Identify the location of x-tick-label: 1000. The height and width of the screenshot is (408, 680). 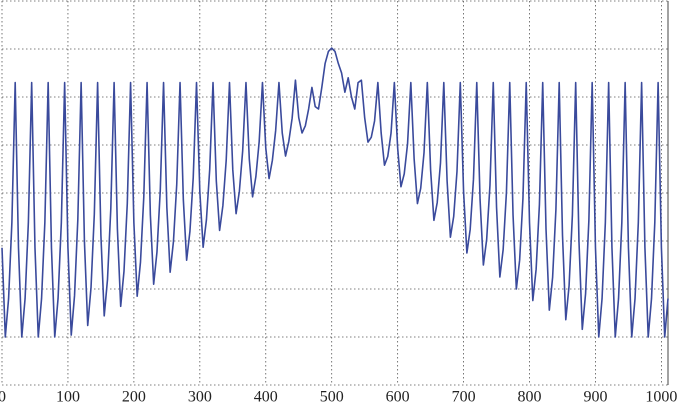
(661, 397).